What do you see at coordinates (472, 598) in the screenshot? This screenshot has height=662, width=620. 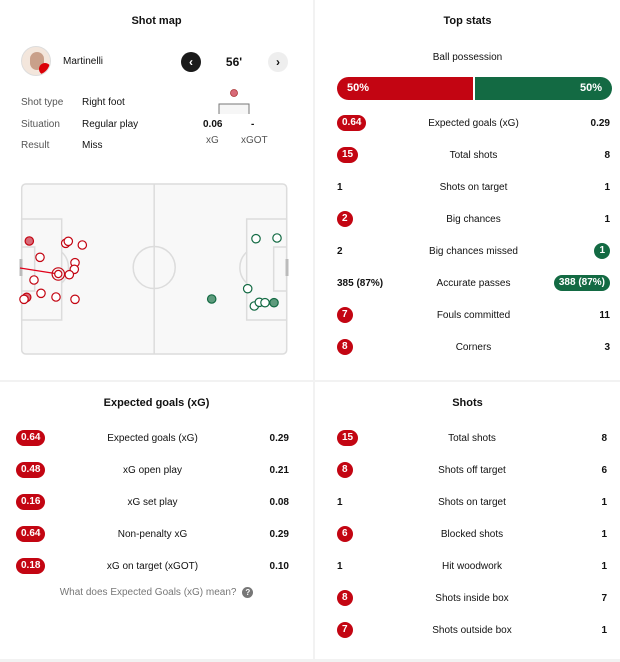 I see `stat-label: Shots inside box` at bounding box center [472, 598].